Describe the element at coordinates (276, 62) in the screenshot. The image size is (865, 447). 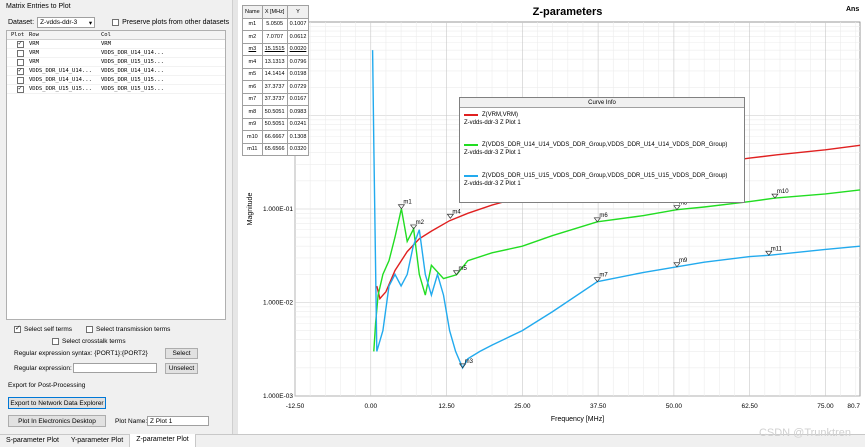
I see `marker-row: m4 13.1313 0.0796` at that location.